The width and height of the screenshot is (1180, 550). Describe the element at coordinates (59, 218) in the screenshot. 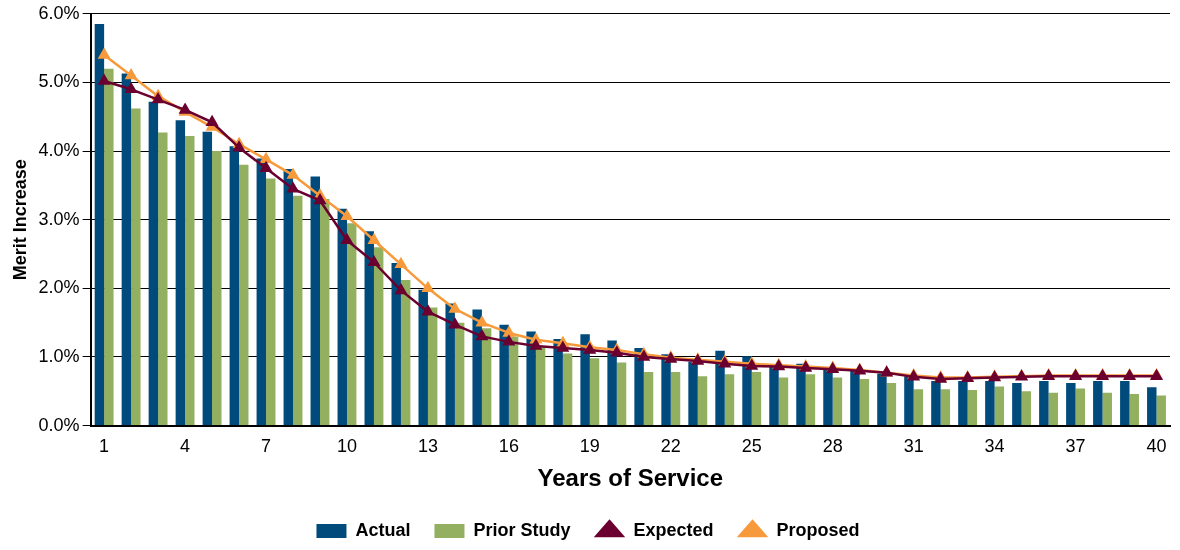

I see `y-tick-label: 3.0%` at that location.